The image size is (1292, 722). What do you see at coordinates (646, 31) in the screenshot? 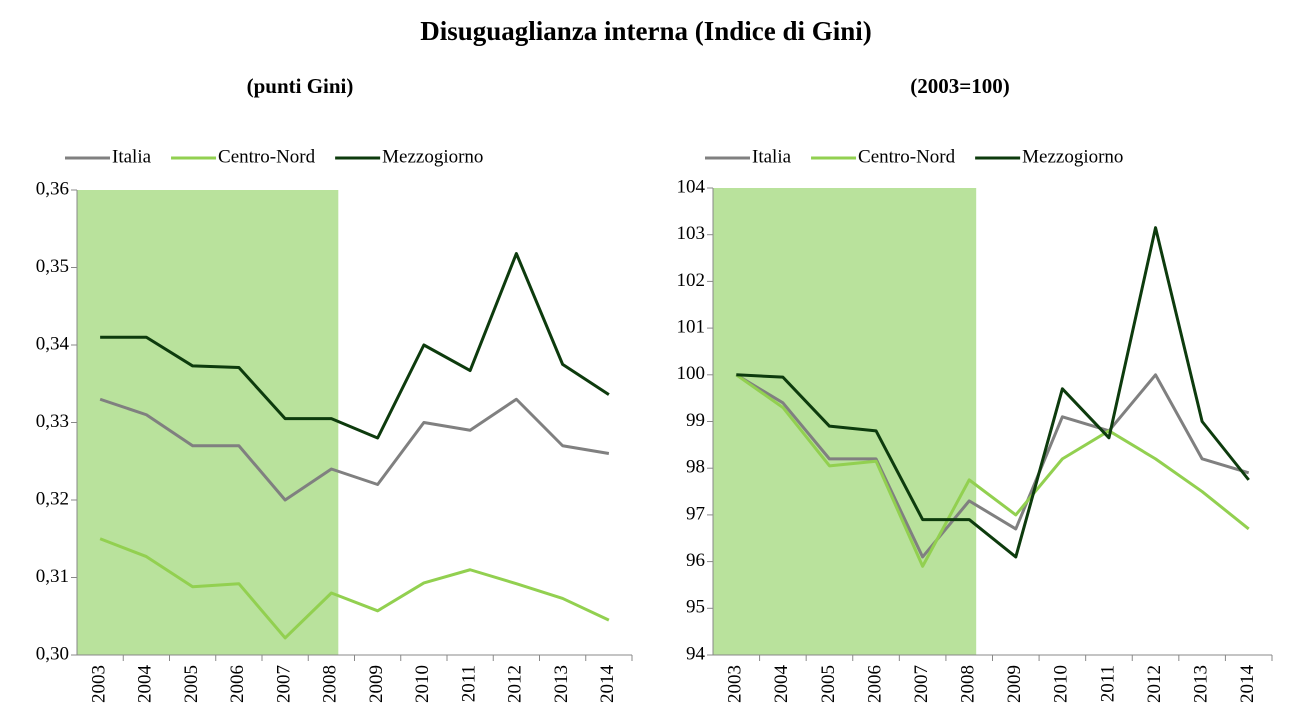
I see `page-title: Disuguaglianza interna (Indice di Gini)` at bounding box center [646, 31].